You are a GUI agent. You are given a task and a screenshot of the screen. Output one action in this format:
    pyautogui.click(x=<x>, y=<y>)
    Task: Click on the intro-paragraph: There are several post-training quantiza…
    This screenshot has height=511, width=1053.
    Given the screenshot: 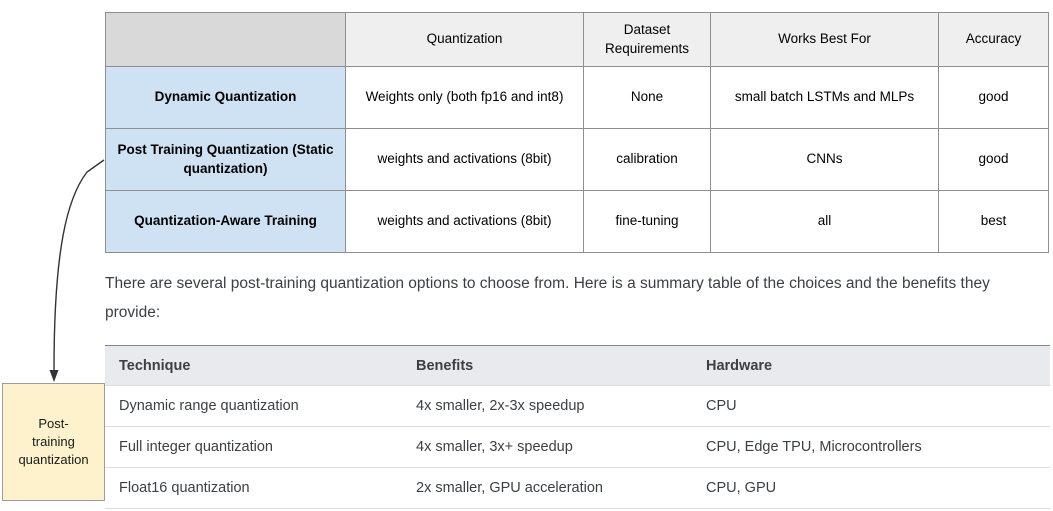 What is the action you would take?
    pyautogui.click(x=547, y=298)
    